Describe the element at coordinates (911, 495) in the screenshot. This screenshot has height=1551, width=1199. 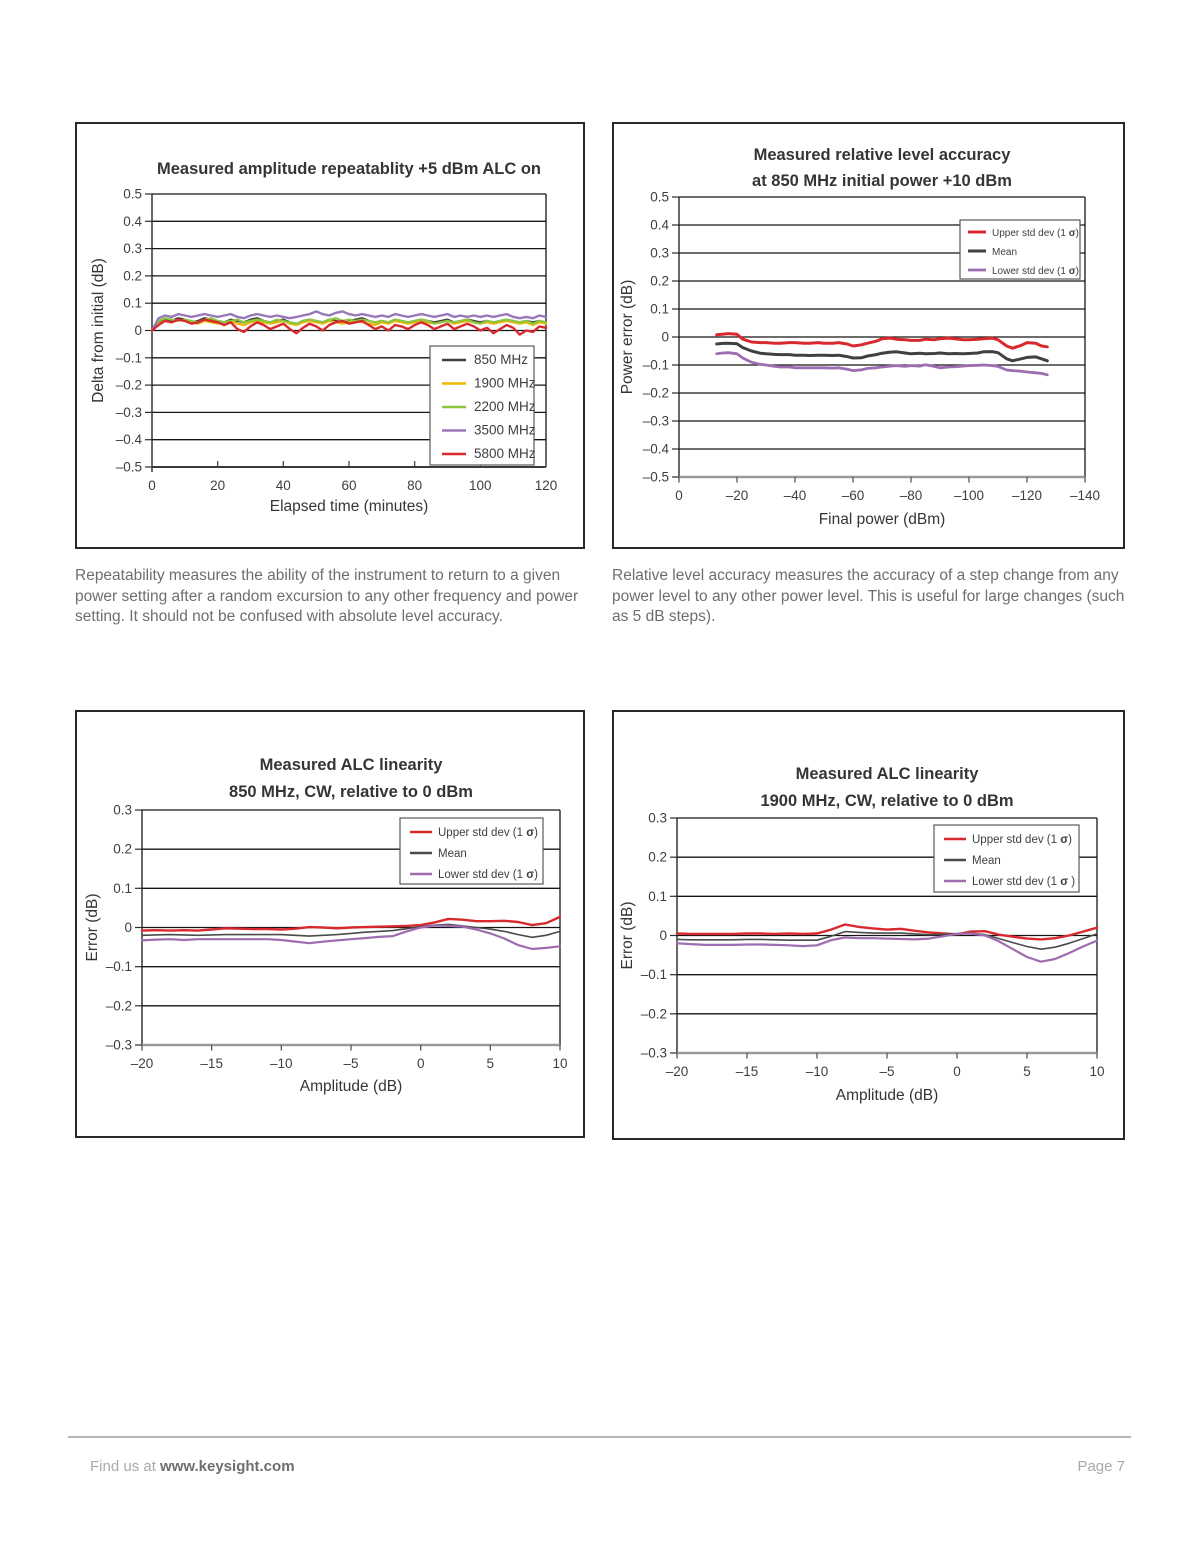
I see `svg-text: –80` at that location.